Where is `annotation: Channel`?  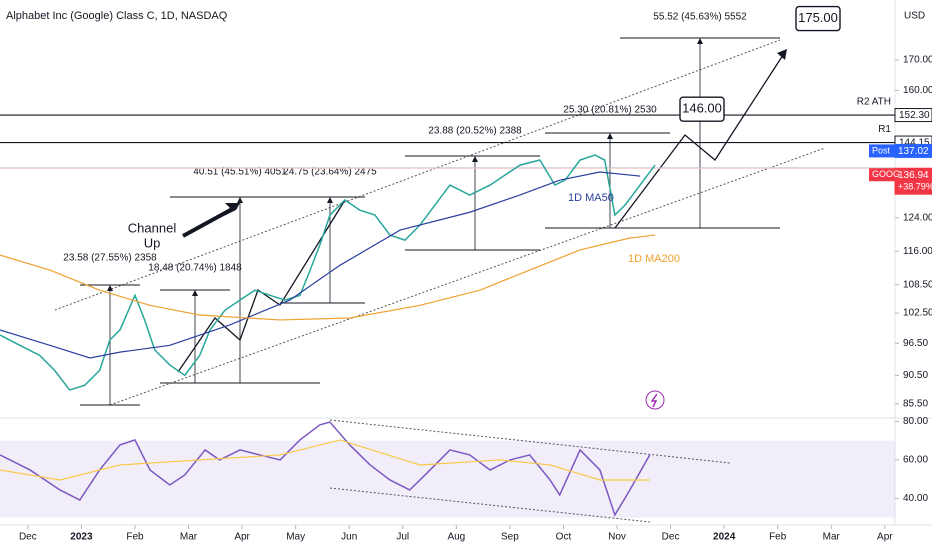 annotation: Channel is located at coordinates (152, 227).